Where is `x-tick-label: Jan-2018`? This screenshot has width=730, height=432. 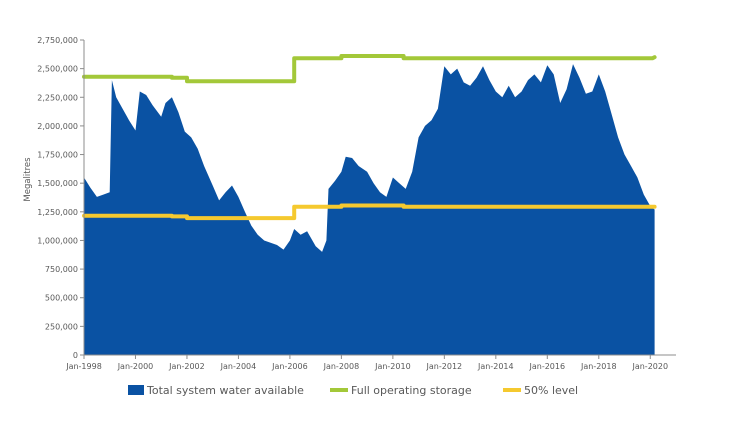
x-tick-label: Jan-2018 is located at coordinates (598, 366).